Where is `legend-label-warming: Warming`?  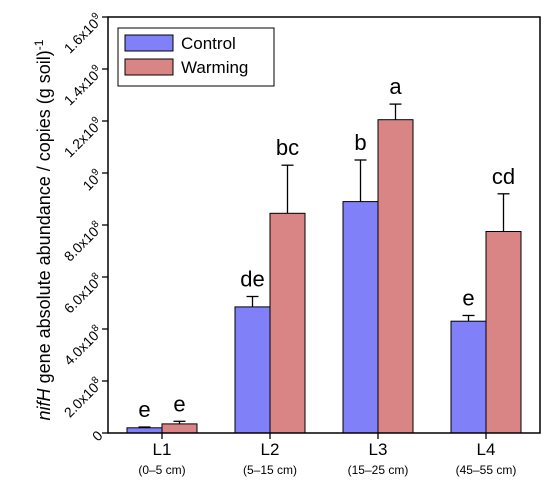
legend-label-warming: Warming is located at coordinates (214, 67).